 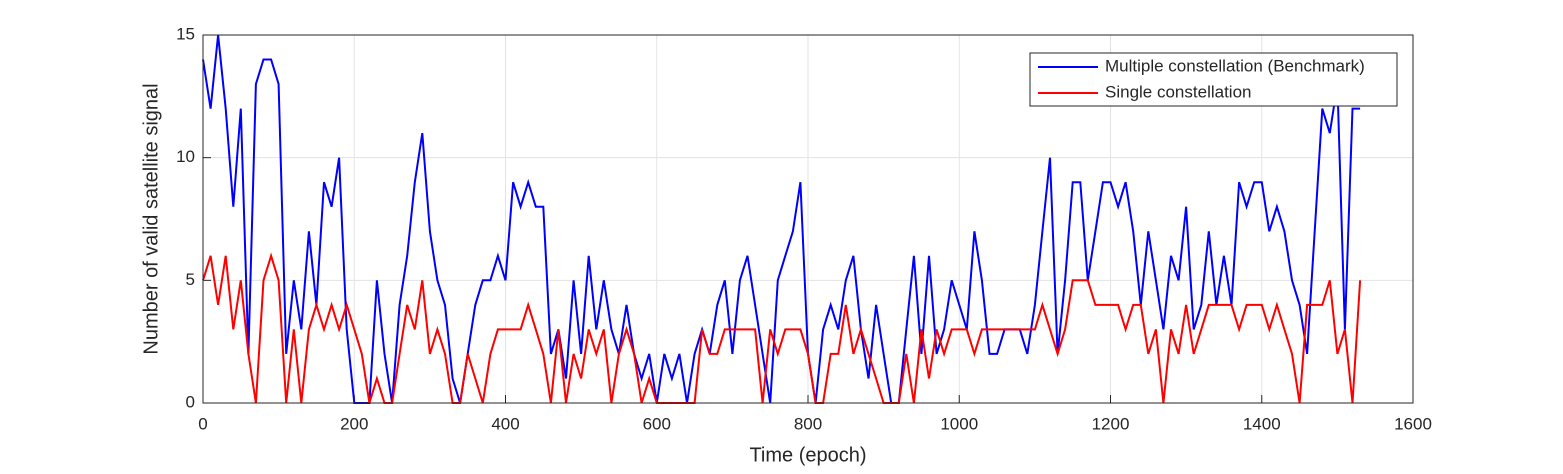 I want to click on x-tick-label: 200, so click(x=354, y=423).